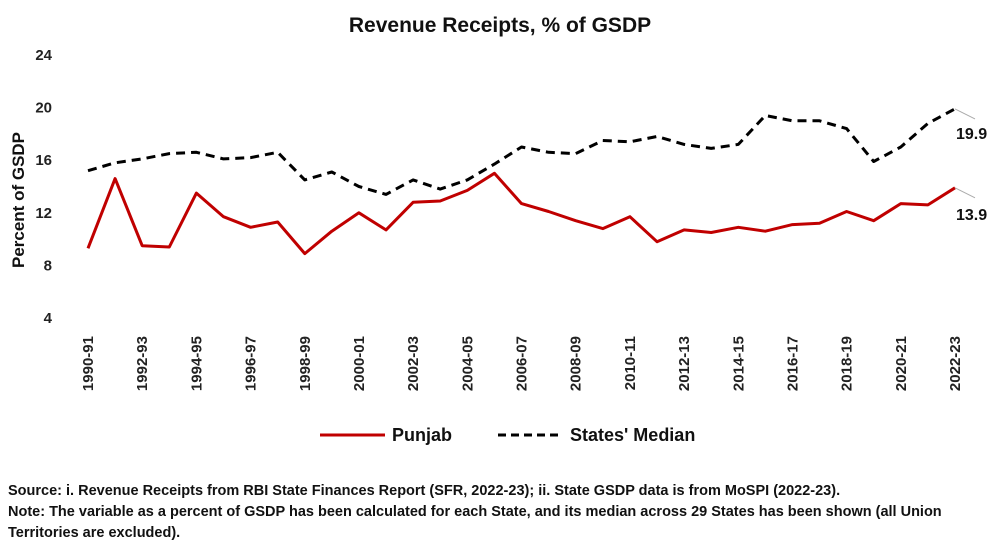 The width and height of the screenshot is (1001, 546). I want to click on y-tick-label: 16, so click(43, 160).